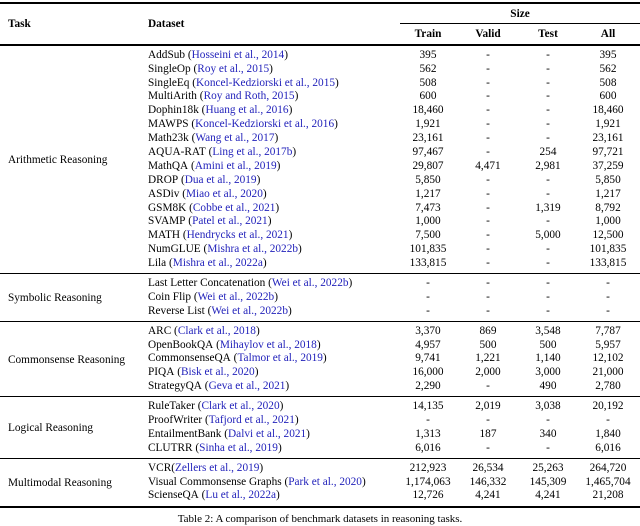 The width and height of the screenshot is (640, 526). What do you see at coordinates (608, 110) in the screenshot?
I see `size-all-value: 18,460` at bounding box center [608, 110].